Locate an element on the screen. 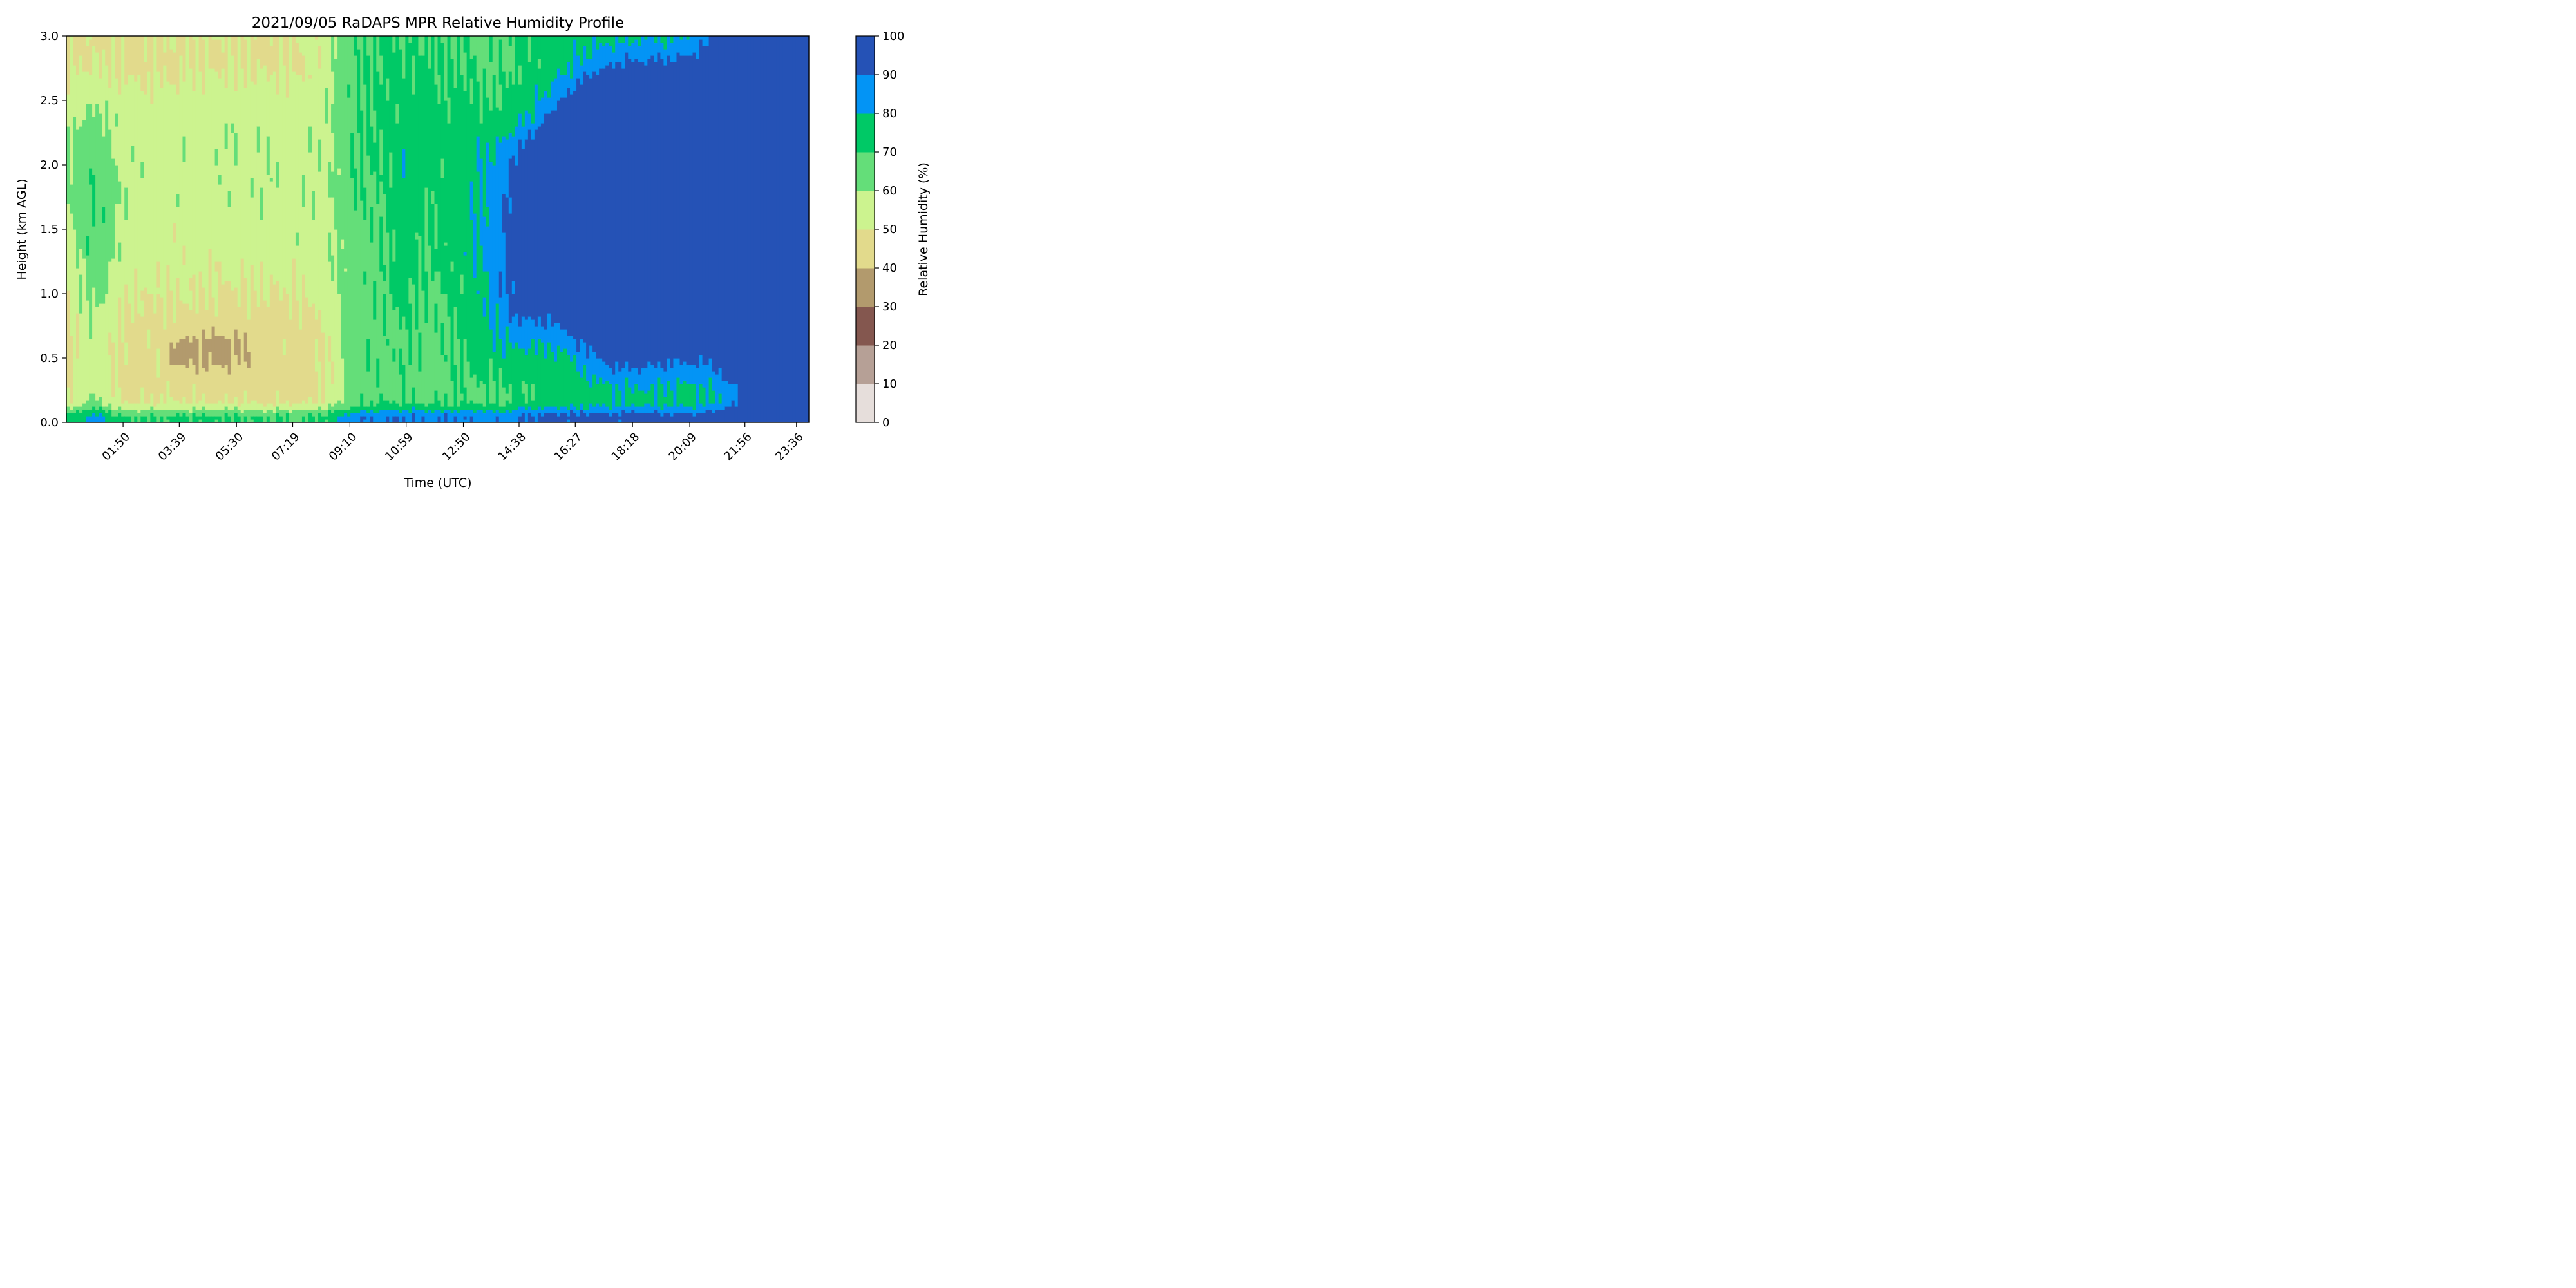  x-tick-label: 01:50 is located at coordinates (116, 447).